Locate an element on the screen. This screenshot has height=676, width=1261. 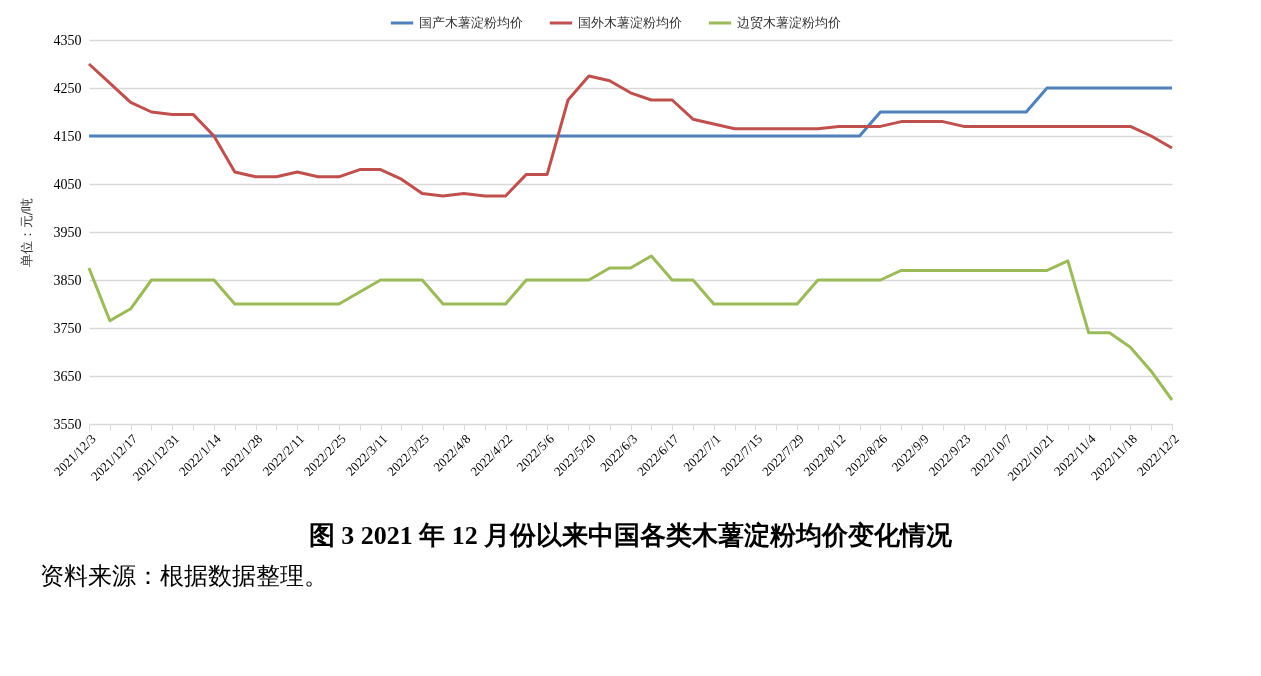
text: 资料来源：根据数据整理。 is located at coordinates (184, 576).